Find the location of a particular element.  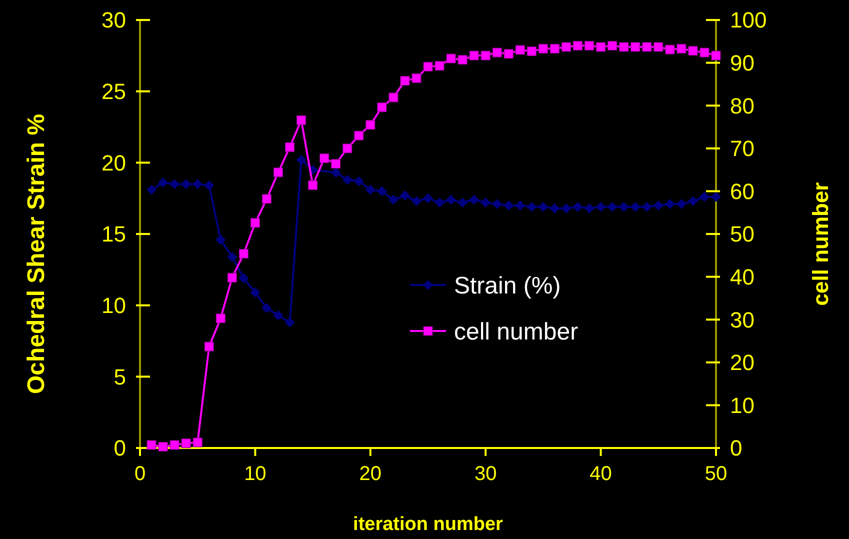

x-tick-label: 40 is located at coordinates (601, 474).